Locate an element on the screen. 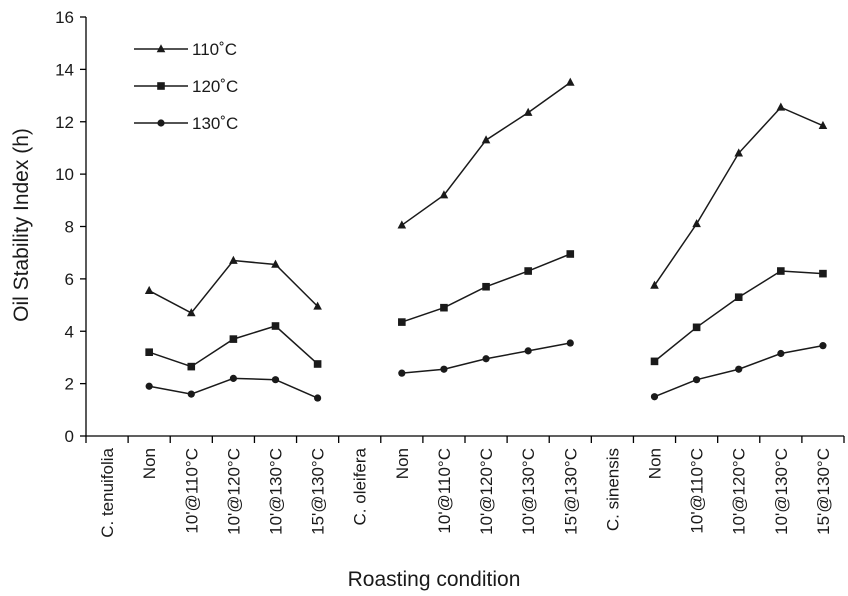 Image resolution: width=848 pixels, height=596 pixels. legend: 110˚C 120˚C 130˚C is located at coordinates (186, 86).